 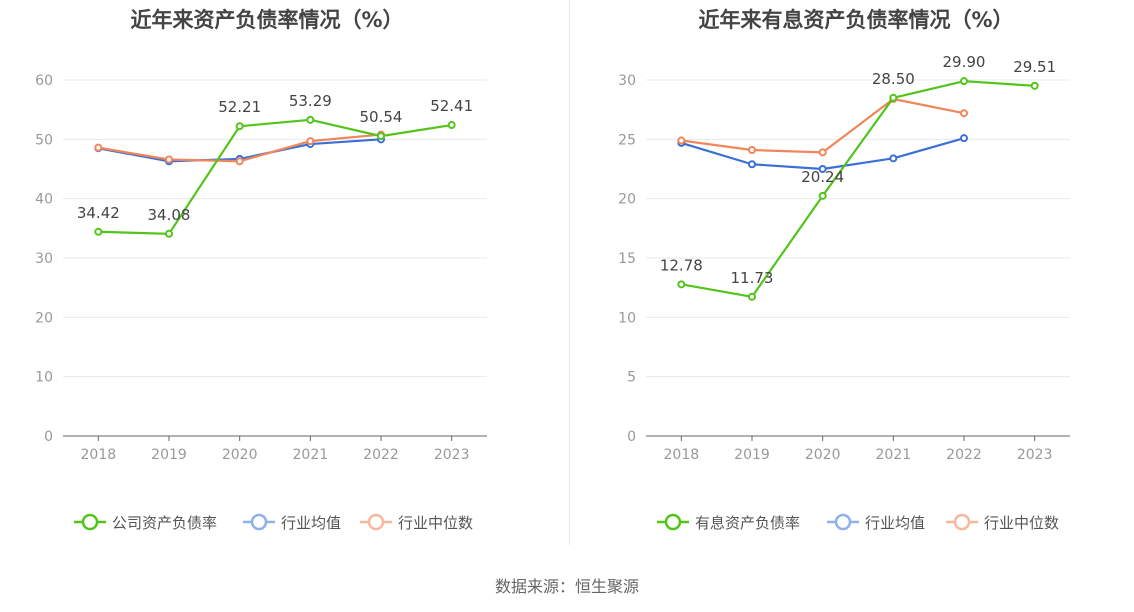 What do you see at coordinates (893, 79) in the screenshot?
I see `interest-debt-data-label: 28.50` at bounding box center [893, 79].